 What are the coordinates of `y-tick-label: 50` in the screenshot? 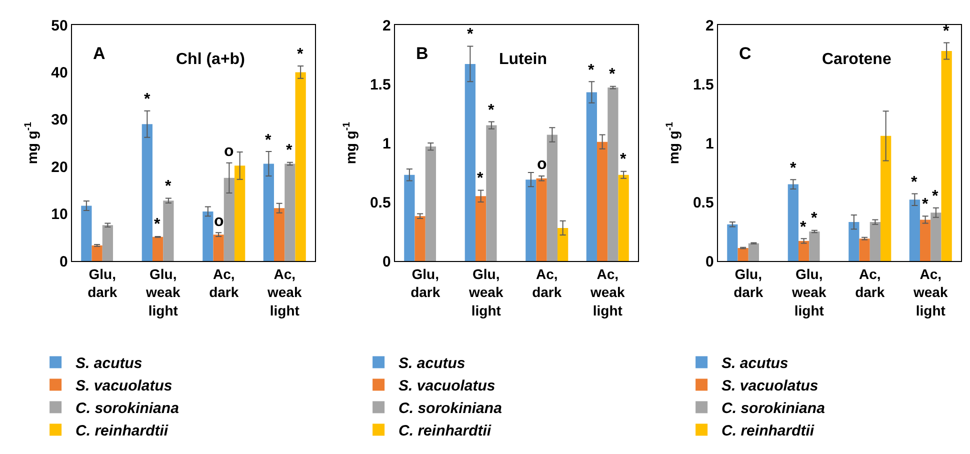 It's located at (59, 25).